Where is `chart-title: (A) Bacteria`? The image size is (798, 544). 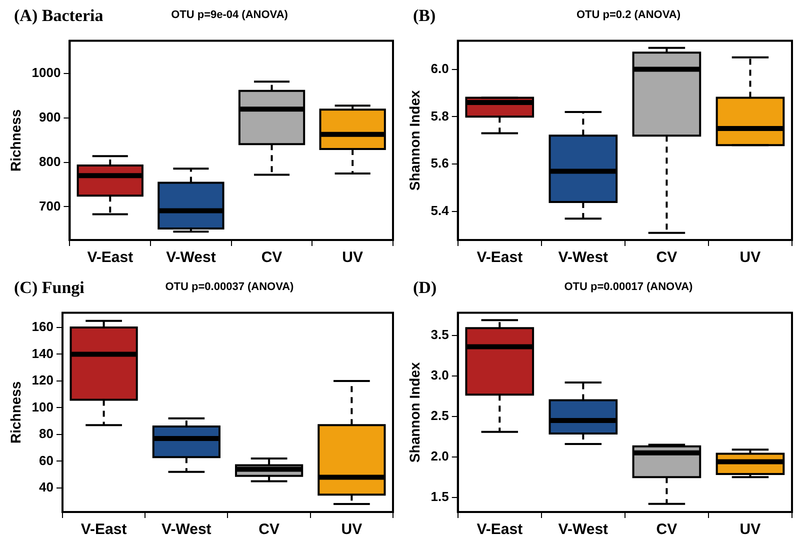 chart-title: (A) Bacteria is located at coordinates (59, 16).